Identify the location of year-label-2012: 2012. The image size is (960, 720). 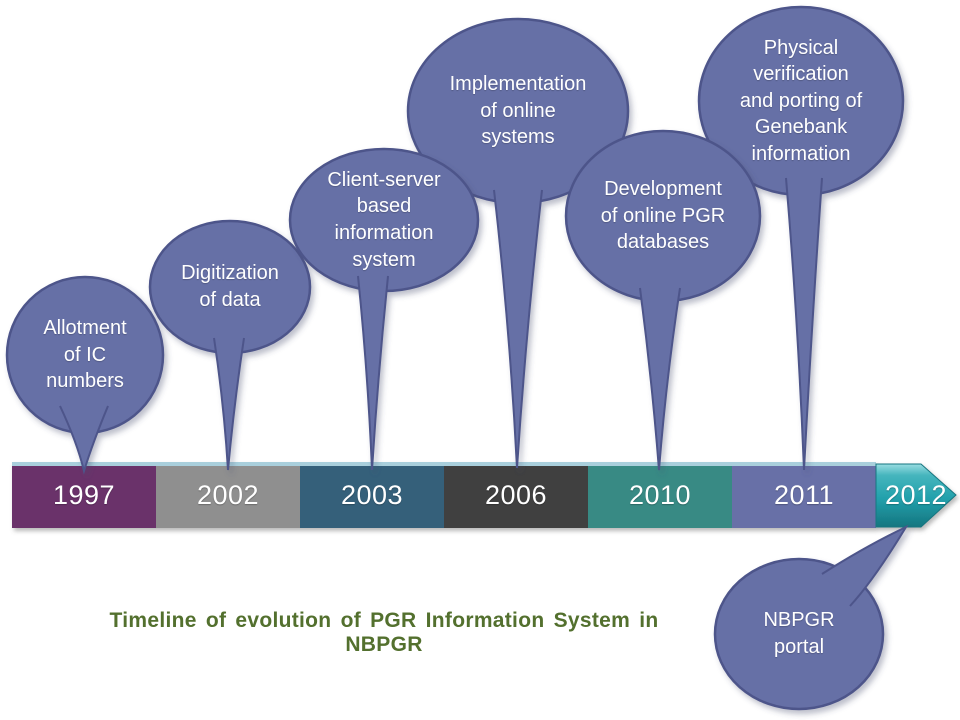
(916, 494).